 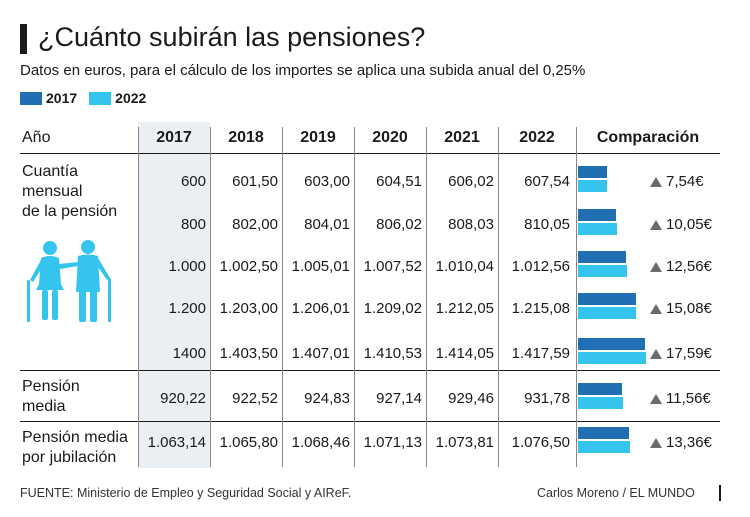 What do you see at coordinates (75, 447) in the screenshot?
I see `group-label-jubilacion: Pensión media por jubilación` at bounding box center [75, 447].